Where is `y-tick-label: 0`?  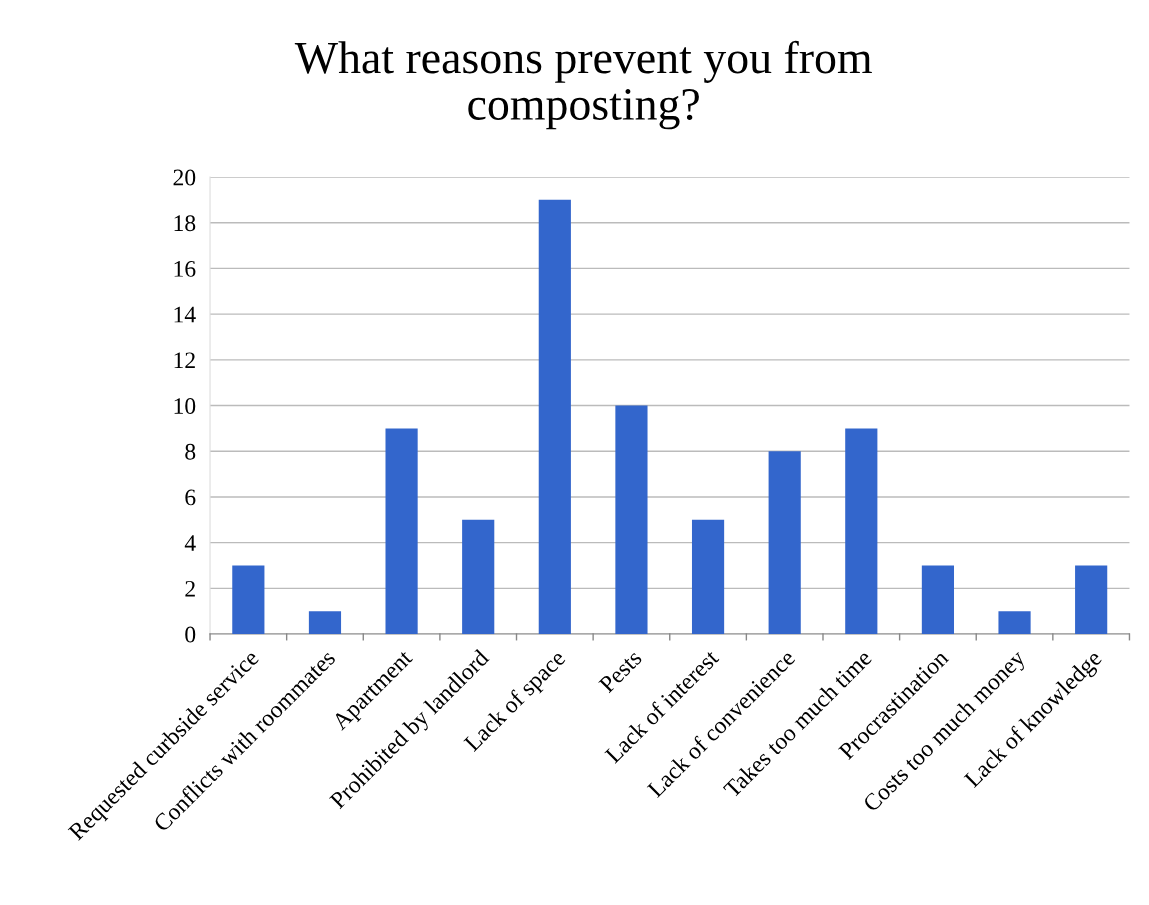 y-tick-label: 0 is located at coordinates (190, 634).